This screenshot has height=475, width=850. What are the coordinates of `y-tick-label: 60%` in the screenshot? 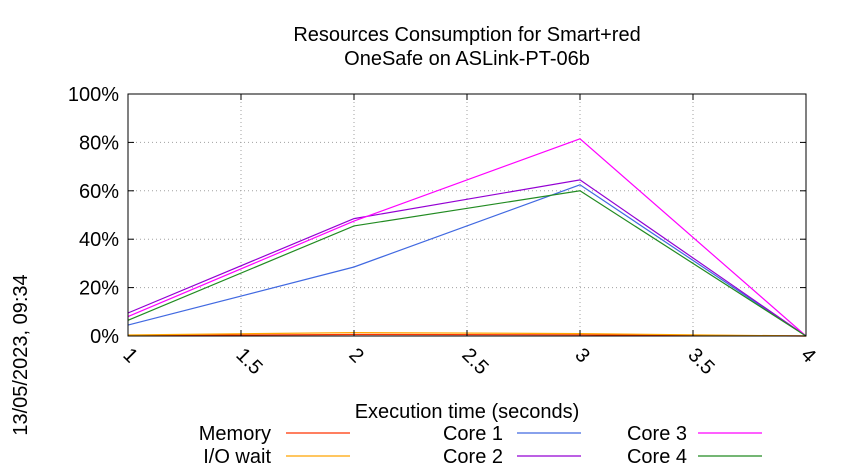 It's located at (99, 192).